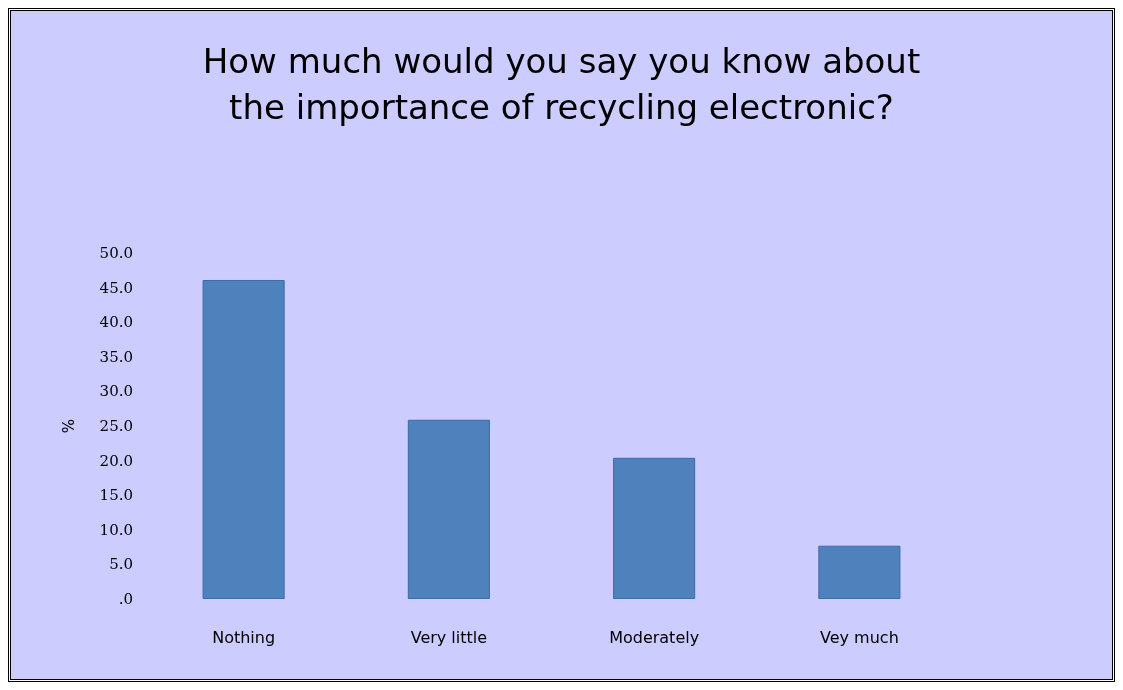 Image resolution: width=1123 pixels, height=690 pixels. Describe the element at coordinates (116, 356) in the screenshot. I see `y-tick-label: 35.0` at that location.